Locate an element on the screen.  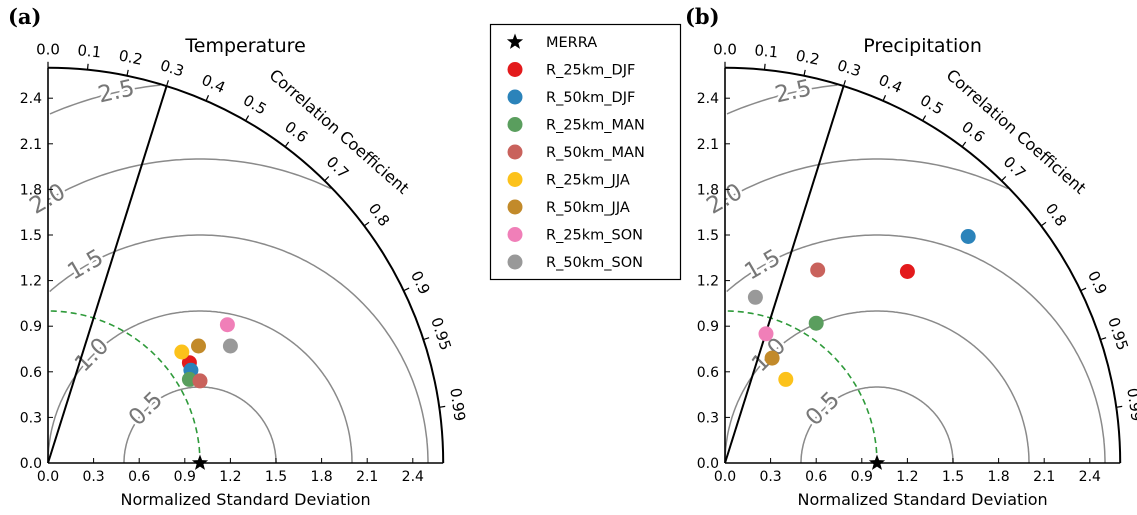
legend-marker-r-25km-djf is located at coordinates (515, 69).